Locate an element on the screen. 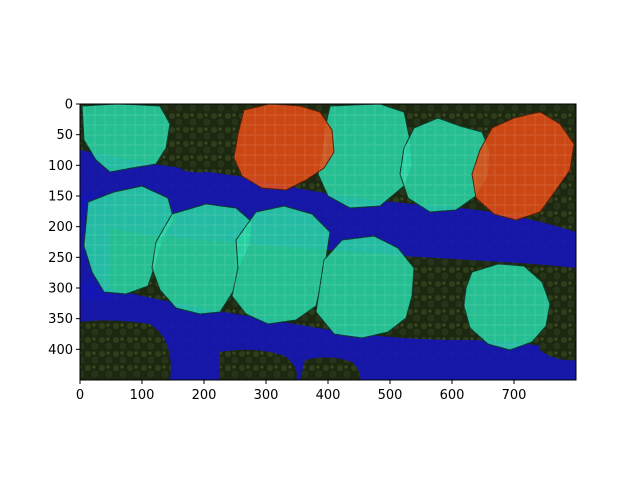 This screenshot has width=640, height=480. x-tick-label: 500 is located at coordinates (390, 395).